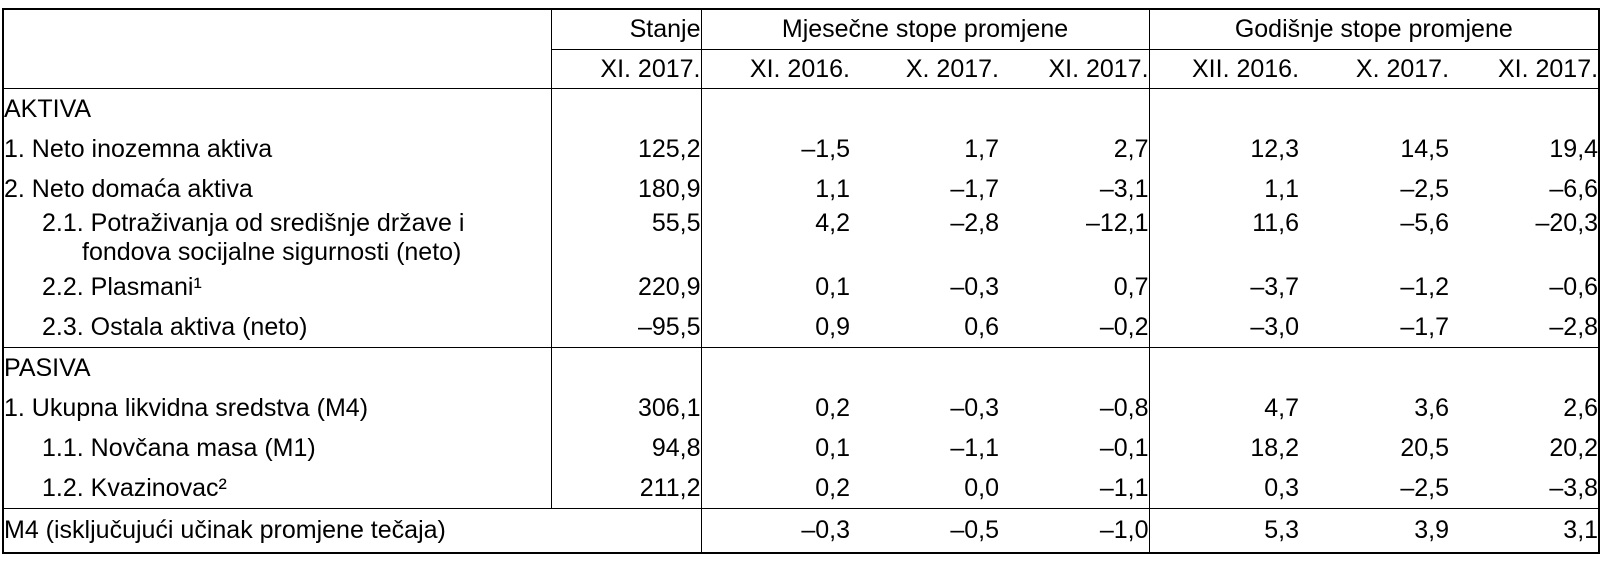 This screenshot has height=574, width=1600. What do you see at coordinates (1275, 149) in the screenshot?
I see `cell-value: 12,3` at bounding box center [1275, 149].